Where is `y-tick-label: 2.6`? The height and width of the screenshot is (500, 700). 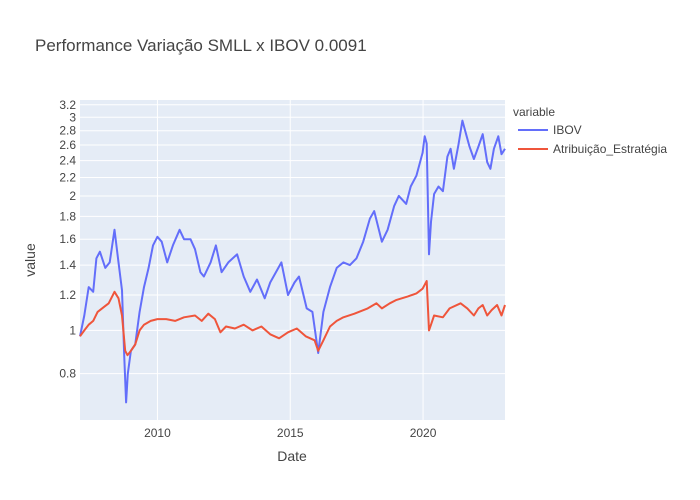
y-tick-label: 2.6 is located at coordinates (67, 145).